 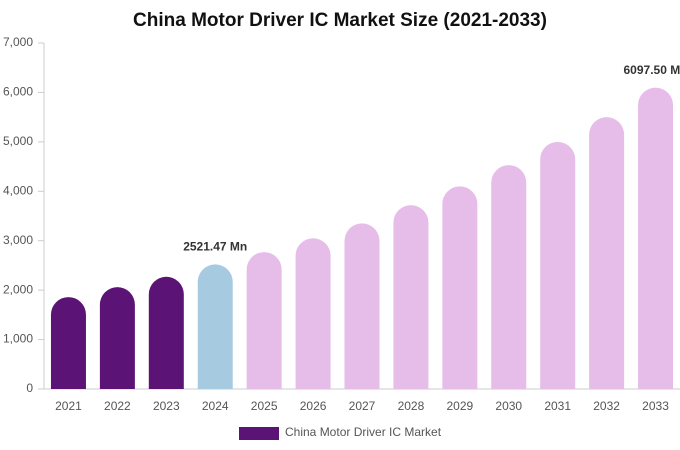 What do you see at coordinates (264, 406) in the screenshot?
I see `x-tick-label: 2025` at bounding box center [264, 406].